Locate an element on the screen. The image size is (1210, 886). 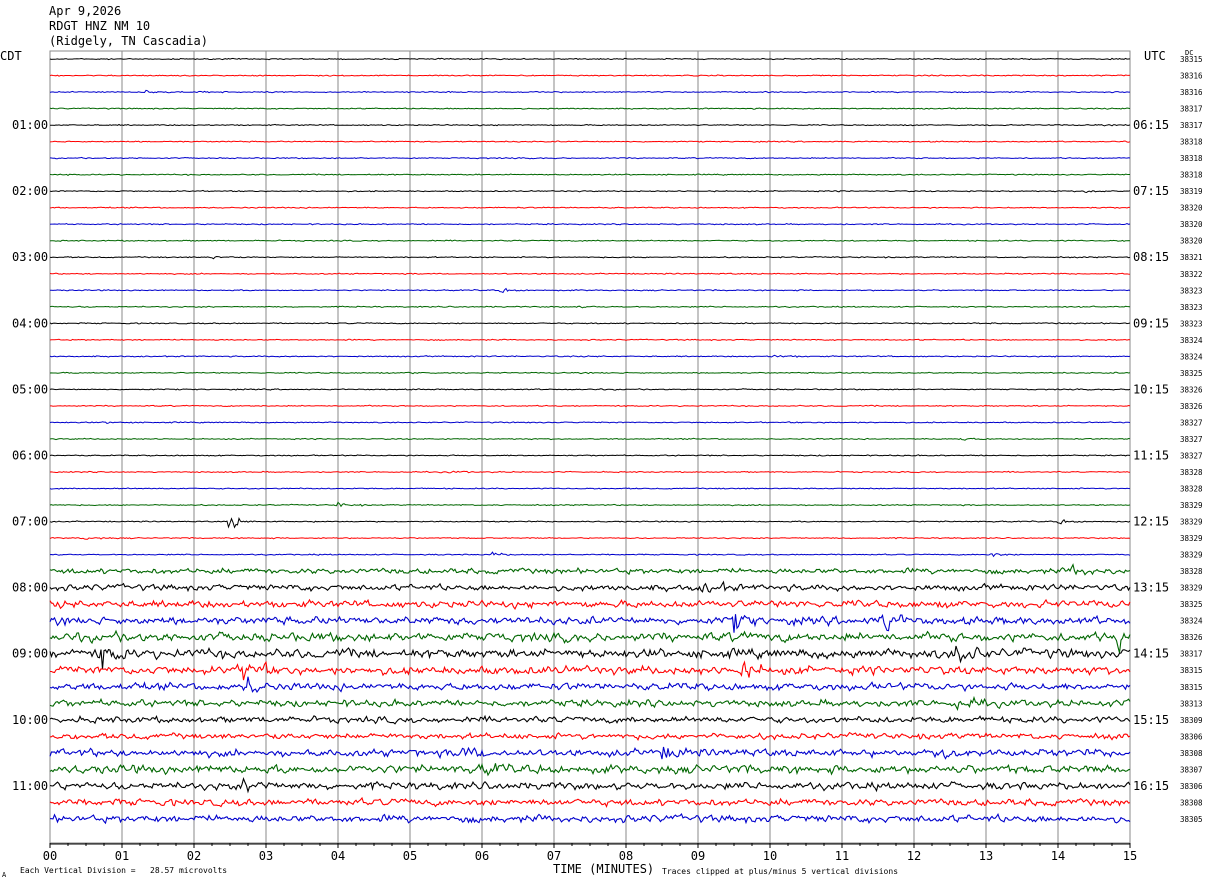
dc-offset-label: 38322 is located at coordinates (1191, 274).